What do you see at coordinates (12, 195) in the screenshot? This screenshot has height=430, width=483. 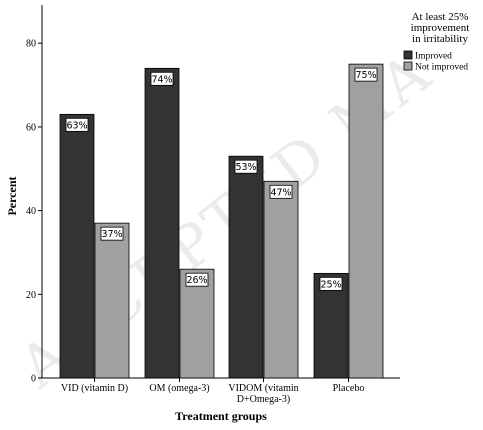 I see `y-axis-title: Percent` at bounding box center [12, 195].